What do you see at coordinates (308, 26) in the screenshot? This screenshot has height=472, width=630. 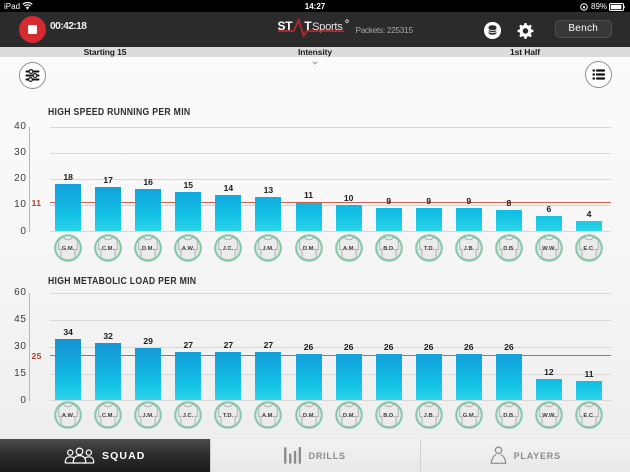 I see `svg-text: T` at bounding box center [308, 26].